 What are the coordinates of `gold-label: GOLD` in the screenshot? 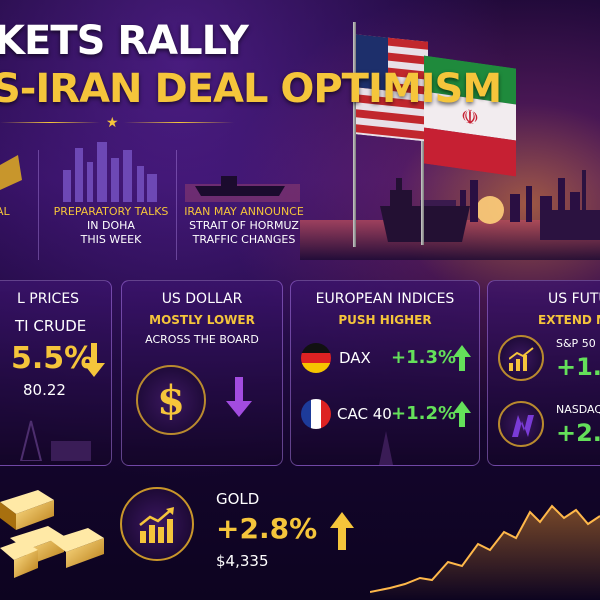 It's located at (238, 499).